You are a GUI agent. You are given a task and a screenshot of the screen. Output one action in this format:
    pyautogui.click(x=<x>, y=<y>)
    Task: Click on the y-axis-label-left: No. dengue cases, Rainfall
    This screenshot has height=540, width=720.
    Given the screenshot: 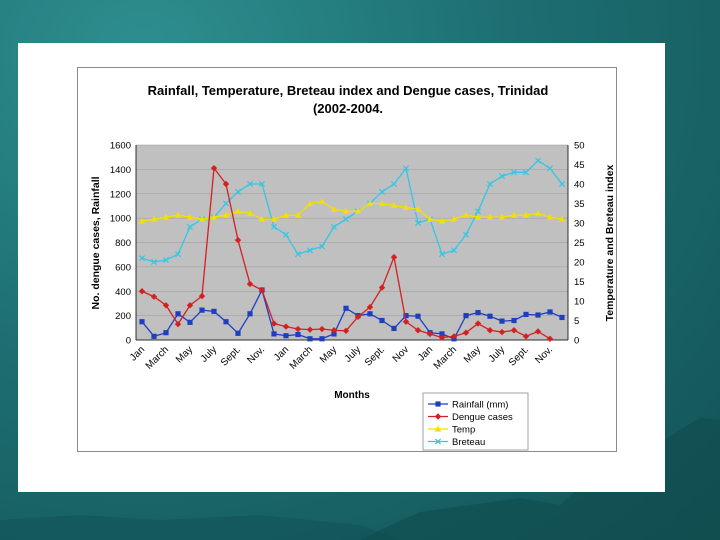 What is the action you would take?
    pyautogui.click(x=96, y=242)
    